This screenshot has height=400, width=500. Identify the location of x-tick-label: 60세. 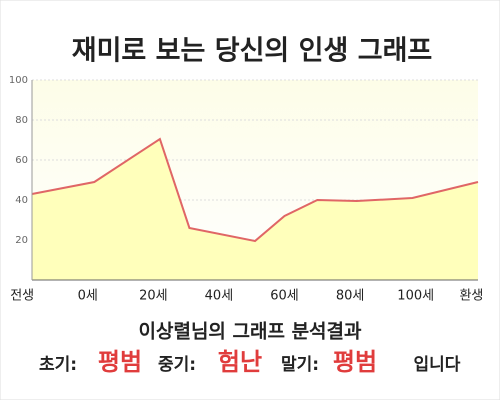
(284, 296).